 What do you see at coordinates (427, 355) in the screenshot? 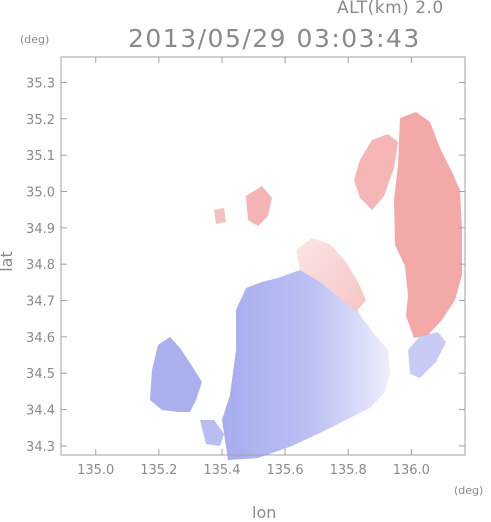
I see `blue-echo-east` at bounding box center [427, 355].